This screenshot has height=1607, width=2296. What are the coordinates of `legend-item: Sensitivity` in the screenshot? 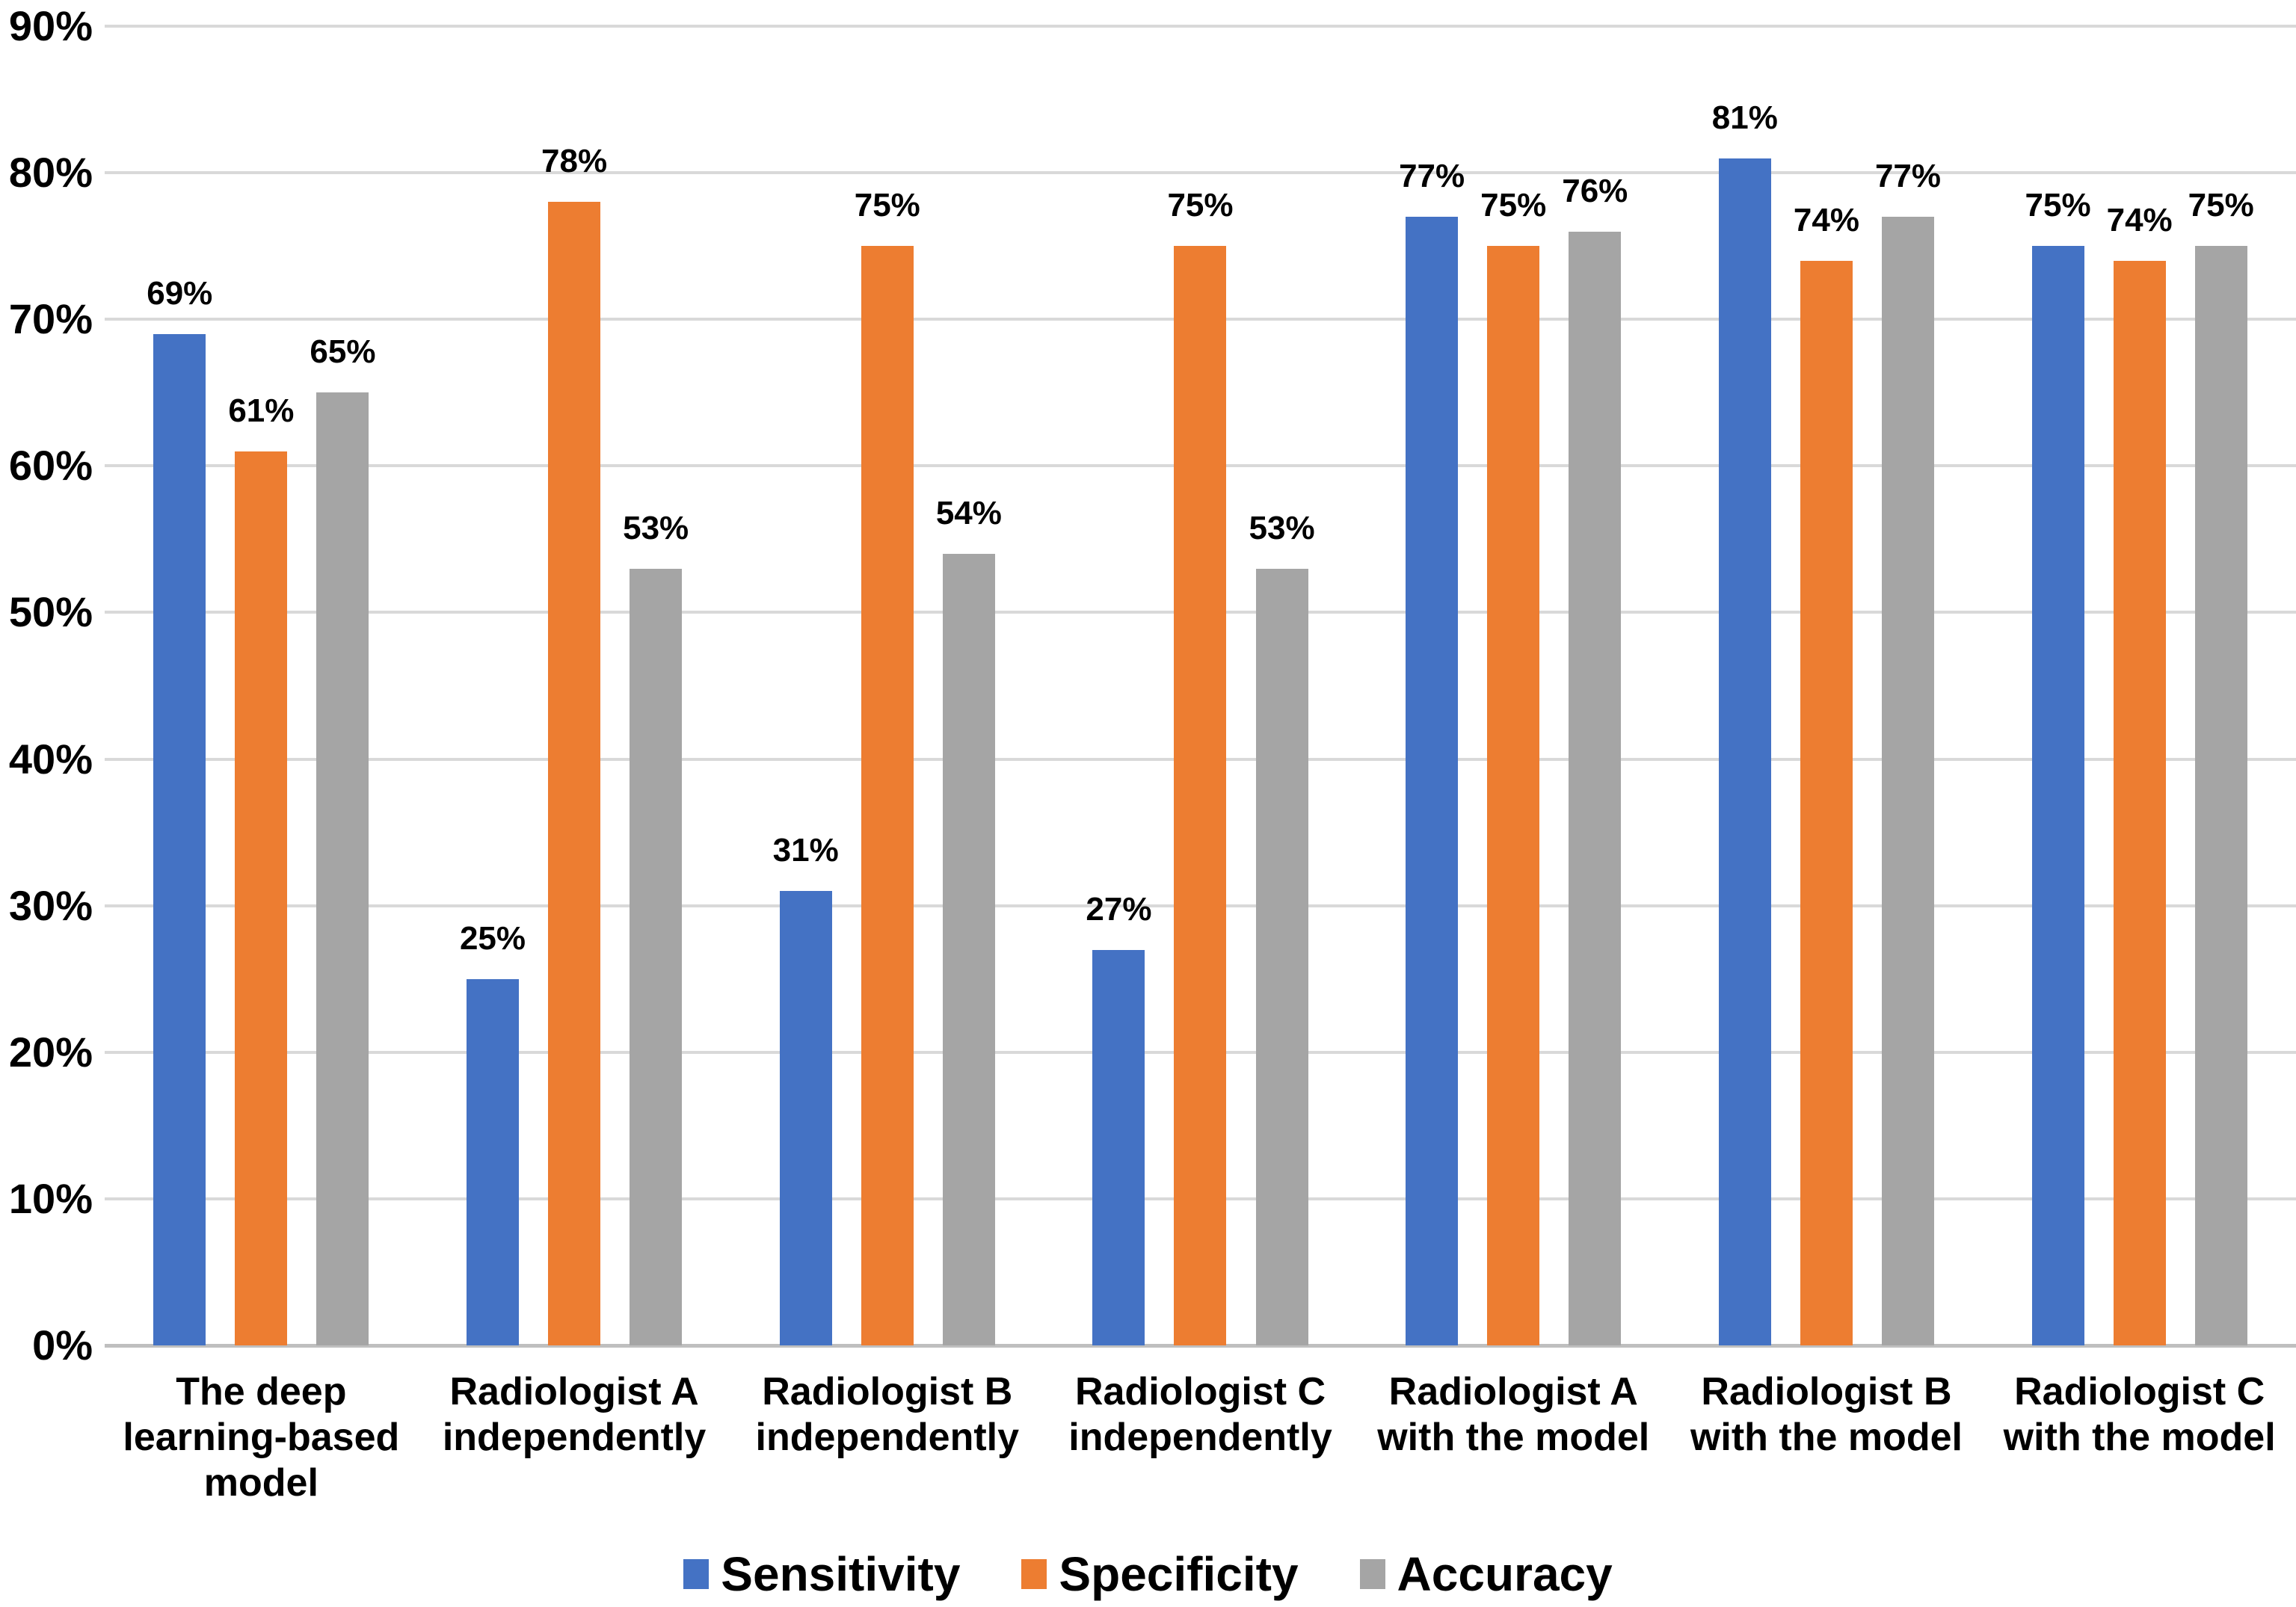 It's located at (821, 1574).